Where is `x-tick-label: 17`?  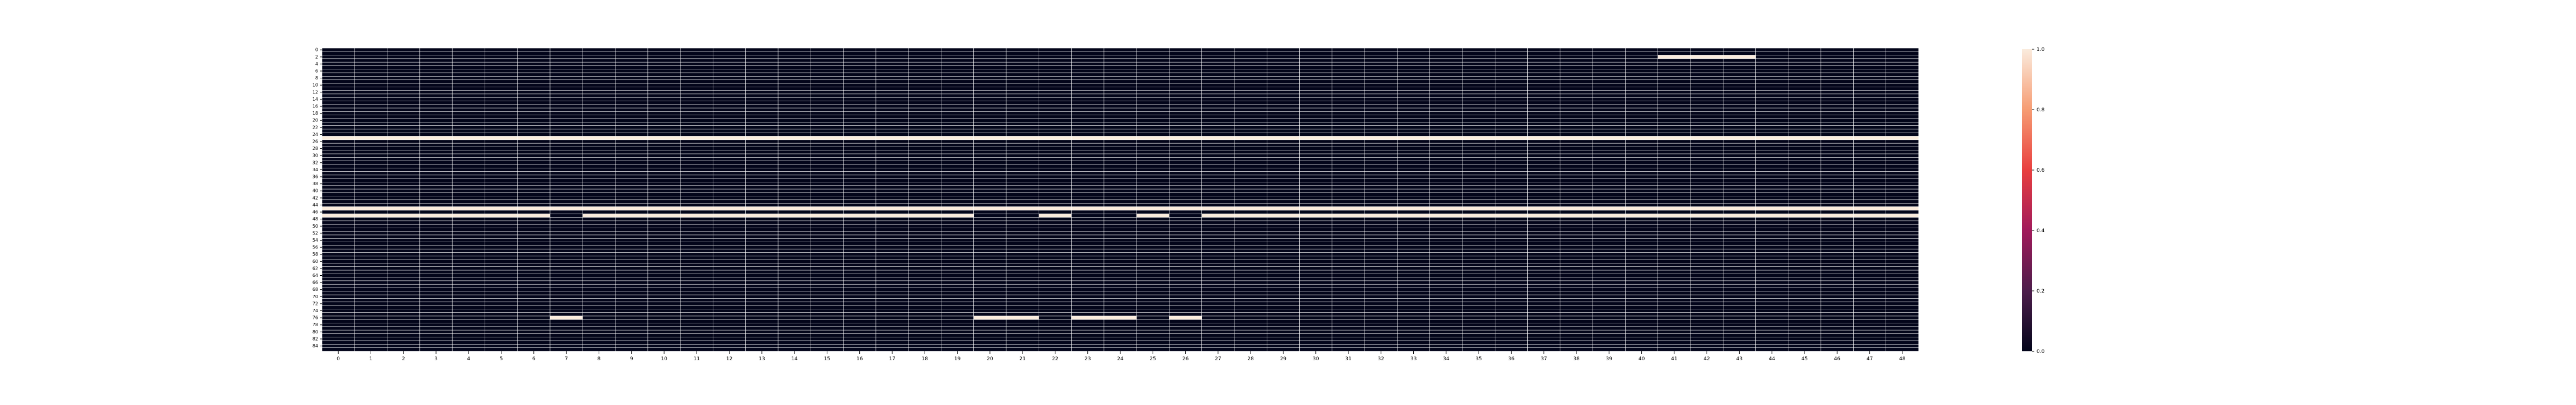 x-tick-label: 17 is located at coordinates (892, 359).